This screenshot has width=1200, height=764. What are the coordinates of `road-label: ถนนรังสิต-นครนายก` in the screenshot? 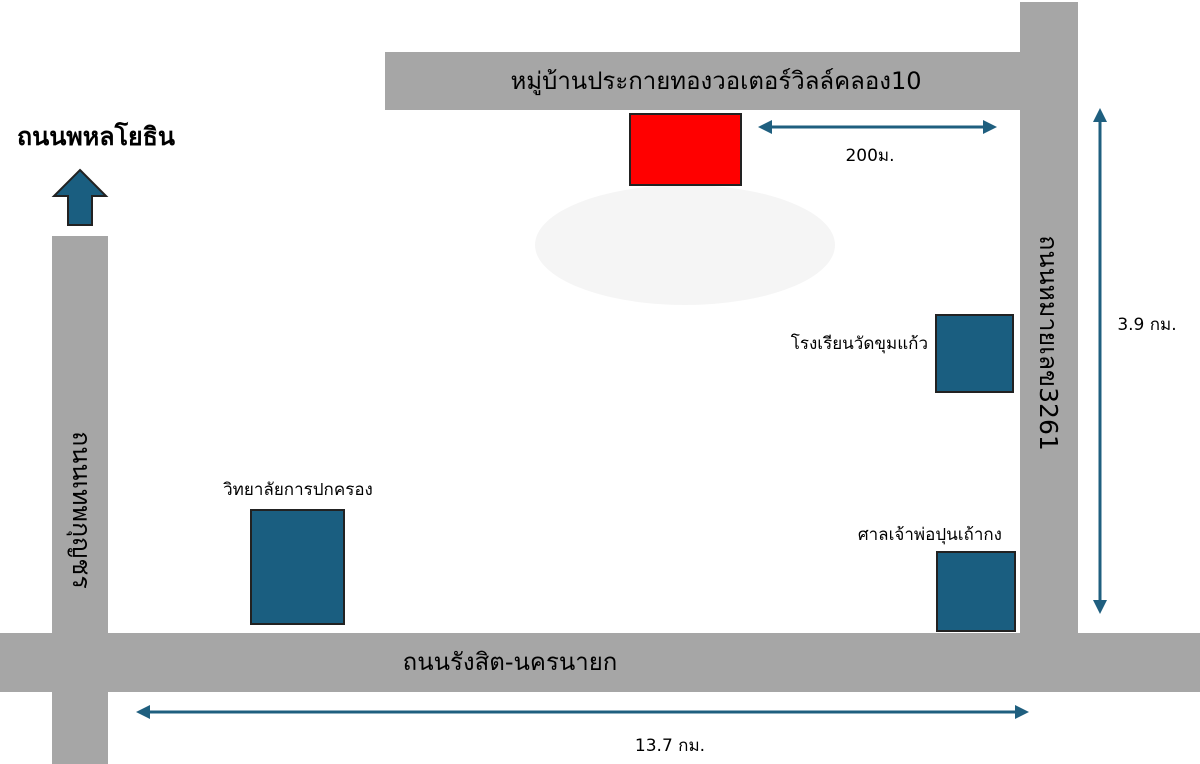 It's located at (510, 662).